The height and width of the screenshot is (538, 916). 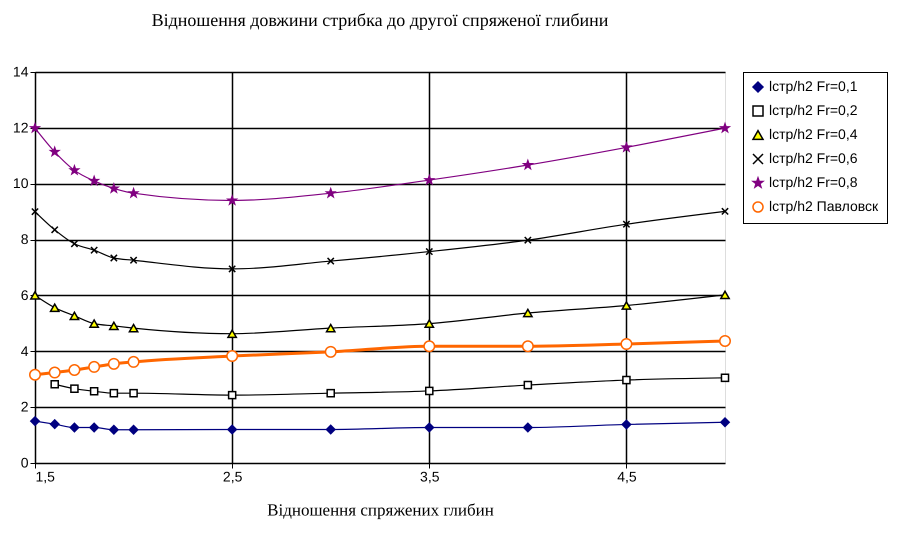 I want to click on y-tick-label: 0, so click(x=24, y=462).